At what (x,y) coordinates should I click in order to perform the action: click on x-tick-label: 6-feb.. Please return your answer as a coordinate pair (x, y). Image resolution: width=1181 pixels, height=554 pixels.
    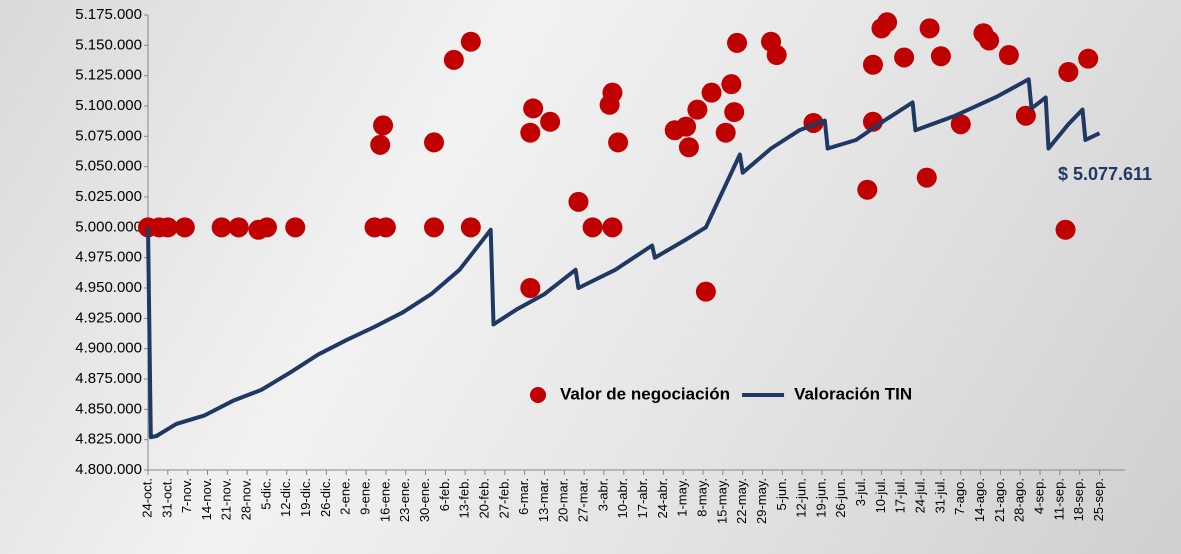
    Looking at the image, I should click on (444, 494).